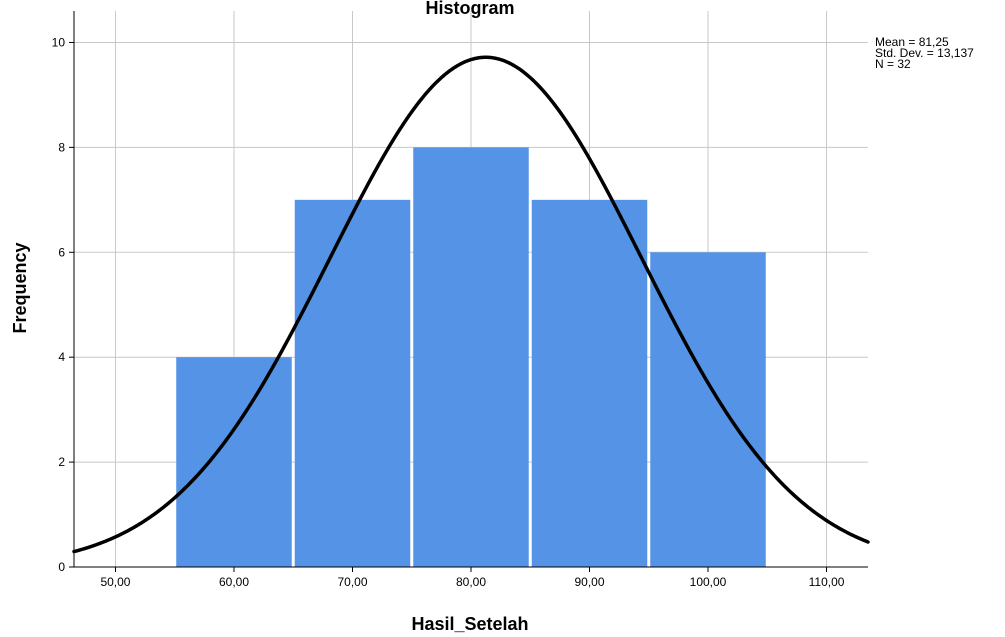 This screenshot has height=637, width=1005. Describe the element at coordinates (61, 147) in the screenshot. I see `y-tick-label-4: 8` at that location.